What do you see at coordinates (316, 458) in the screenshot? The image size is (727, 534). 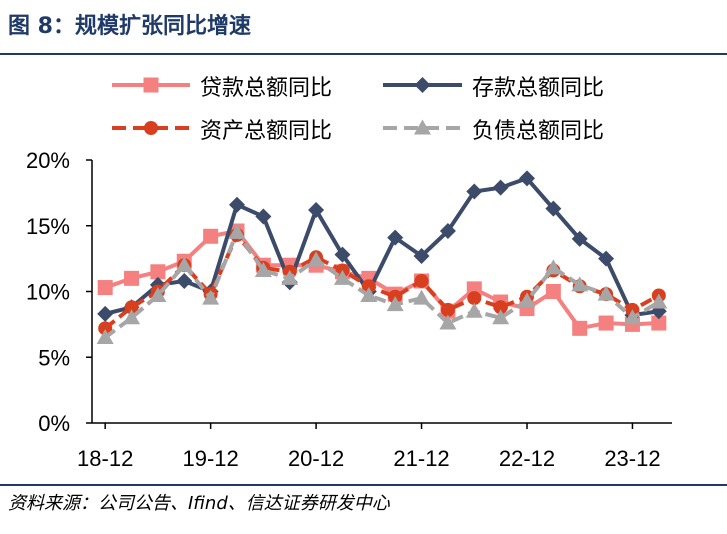 I see `x-tick-label: 20-12` at bounding box center [316, 458].